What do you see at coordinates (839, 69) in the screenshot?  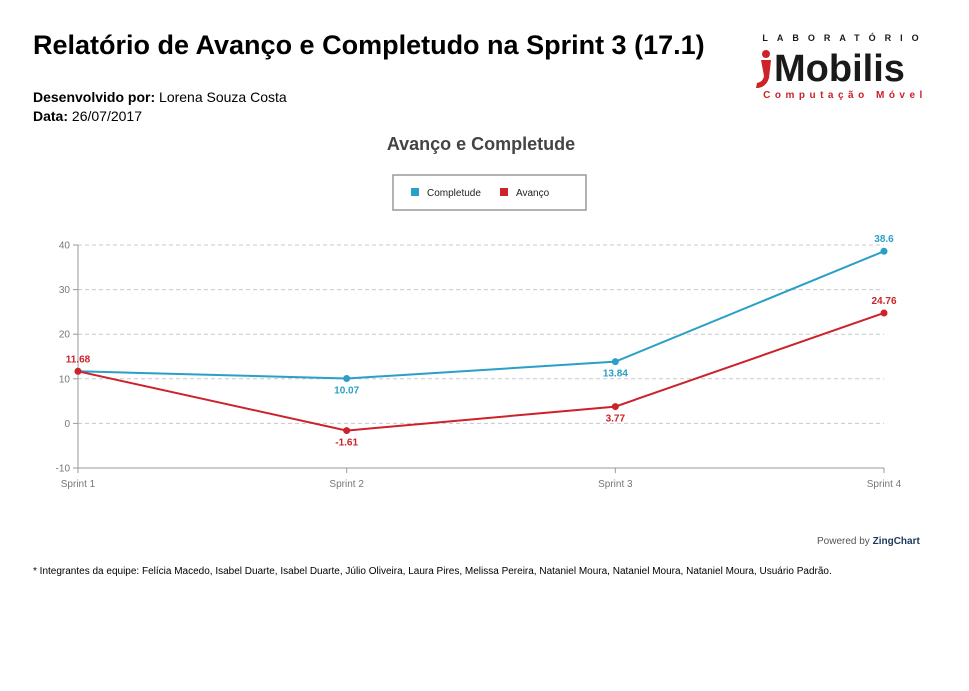 I see `logo-brand-text: Mobilis` at bounding box center [839, 69].